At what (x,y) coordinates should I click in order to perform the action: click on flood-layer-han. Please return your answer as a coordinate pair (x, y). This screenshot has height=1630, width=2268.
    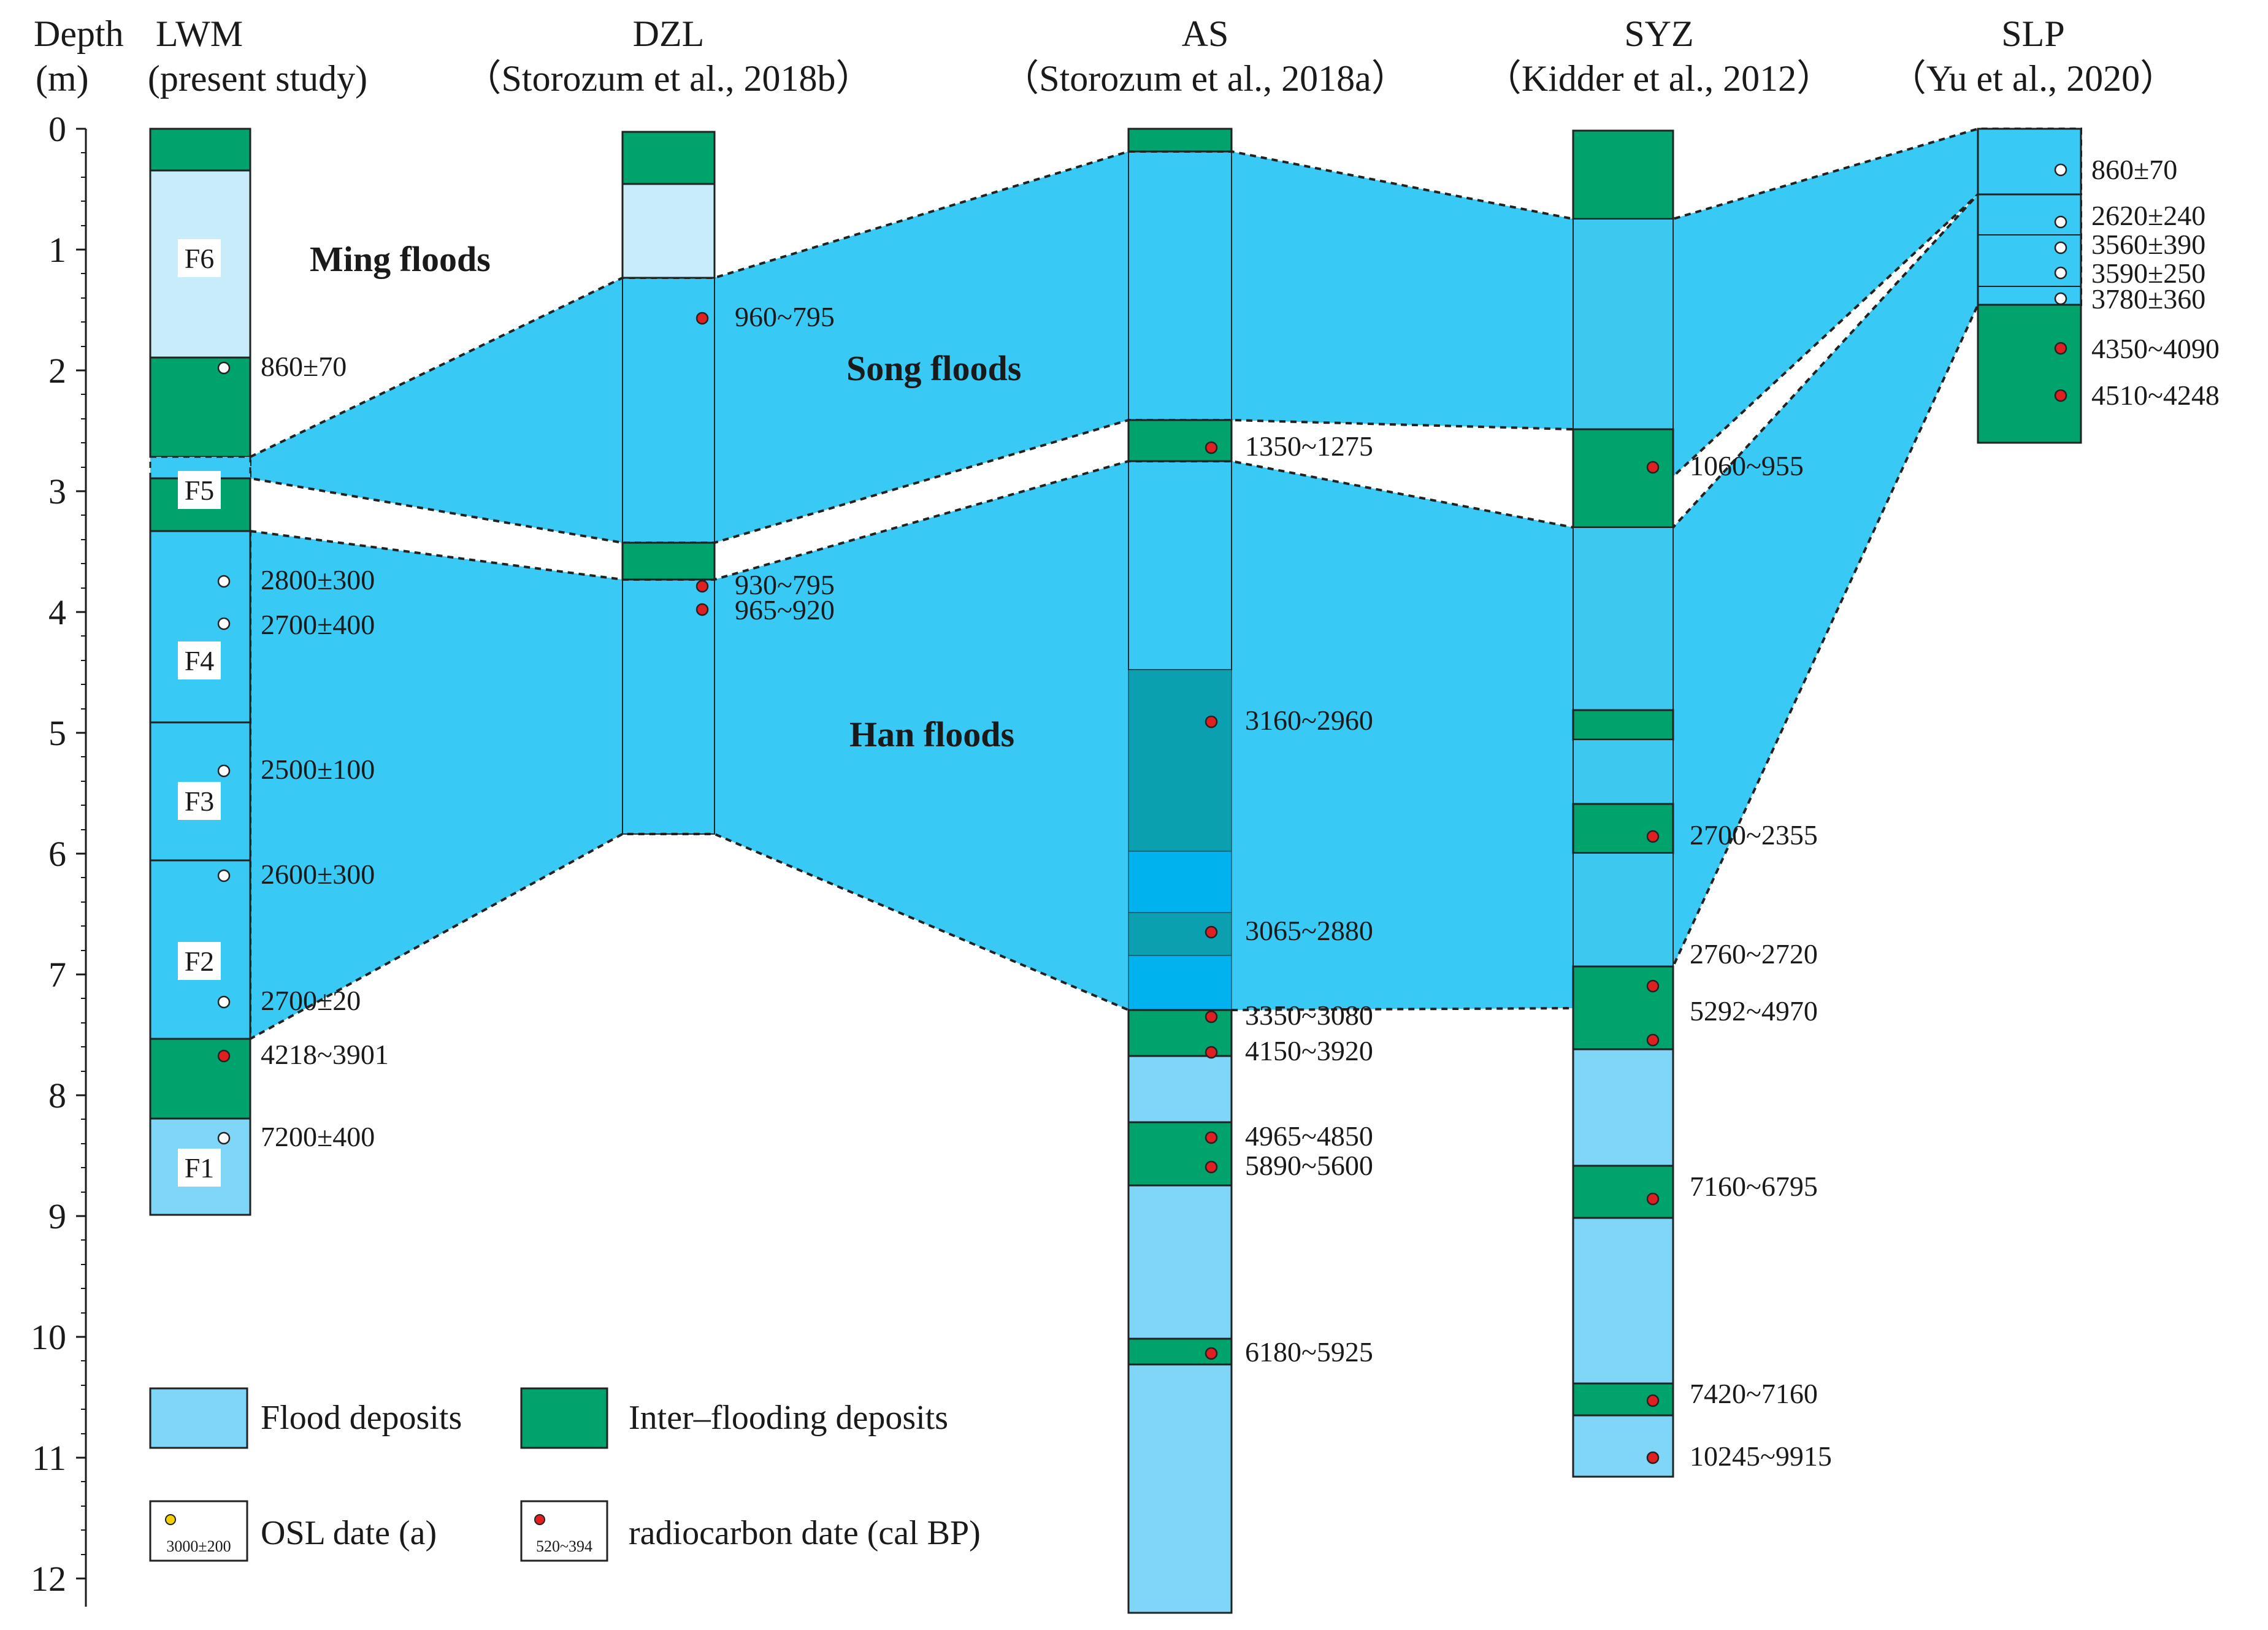
    Looking at the image, I should click on (668, 707).